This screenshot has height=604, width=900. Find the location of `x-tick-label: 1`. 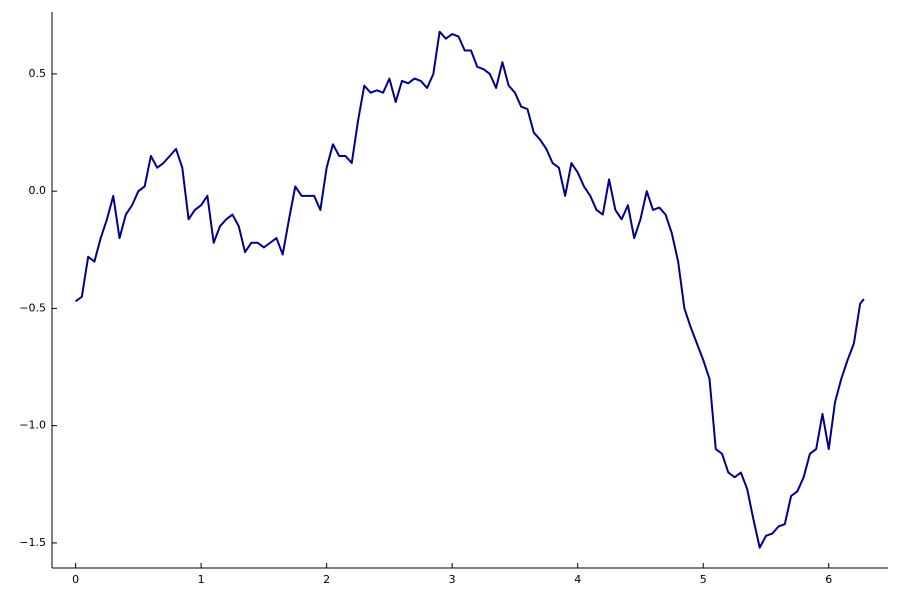

x-tick-label: 1 is located at coordinates (201, 579).